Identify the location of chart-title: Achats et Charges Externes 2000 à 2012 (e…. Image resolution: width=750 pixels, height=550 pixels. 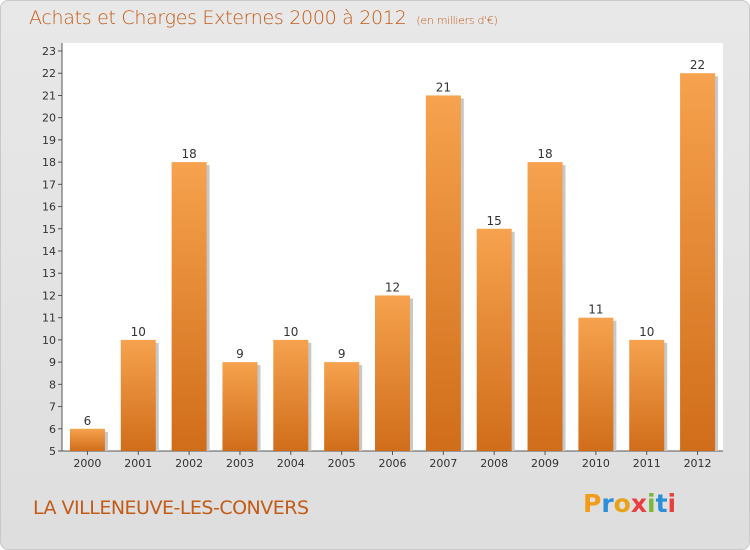
(263, 18).